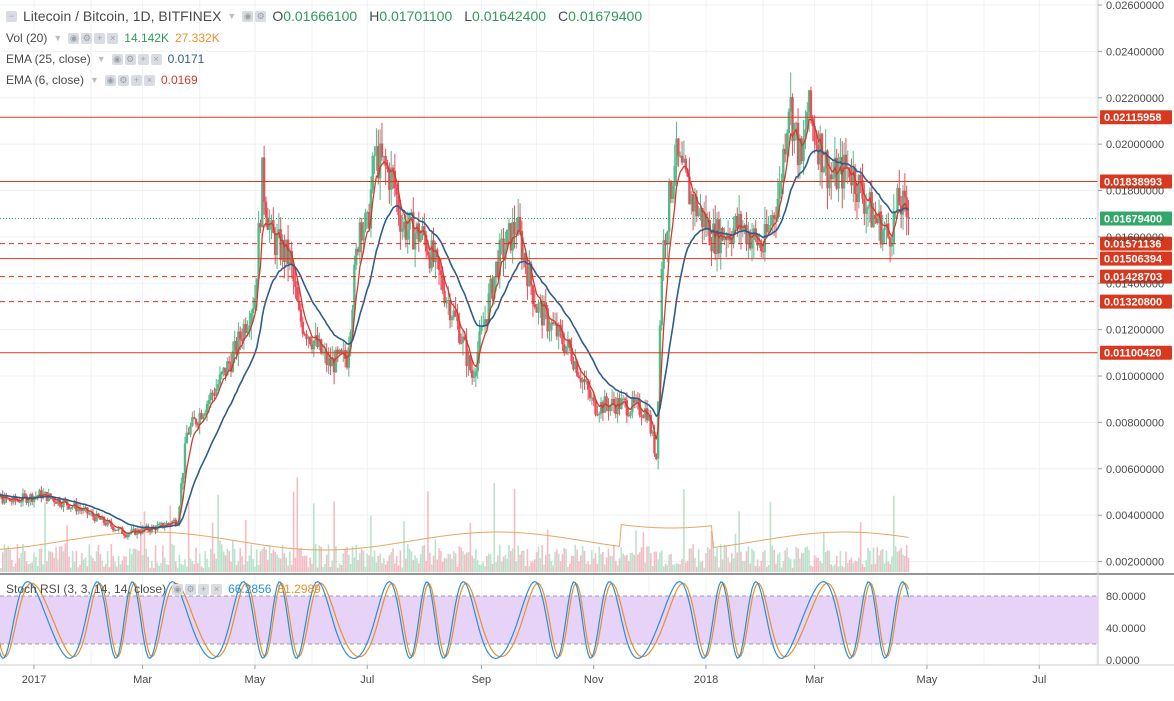  What do you see at coordinates (1135, 377) in the screenshot?
I see `price-tick-label: 0.01000000` at bounding box center [1135, 377].